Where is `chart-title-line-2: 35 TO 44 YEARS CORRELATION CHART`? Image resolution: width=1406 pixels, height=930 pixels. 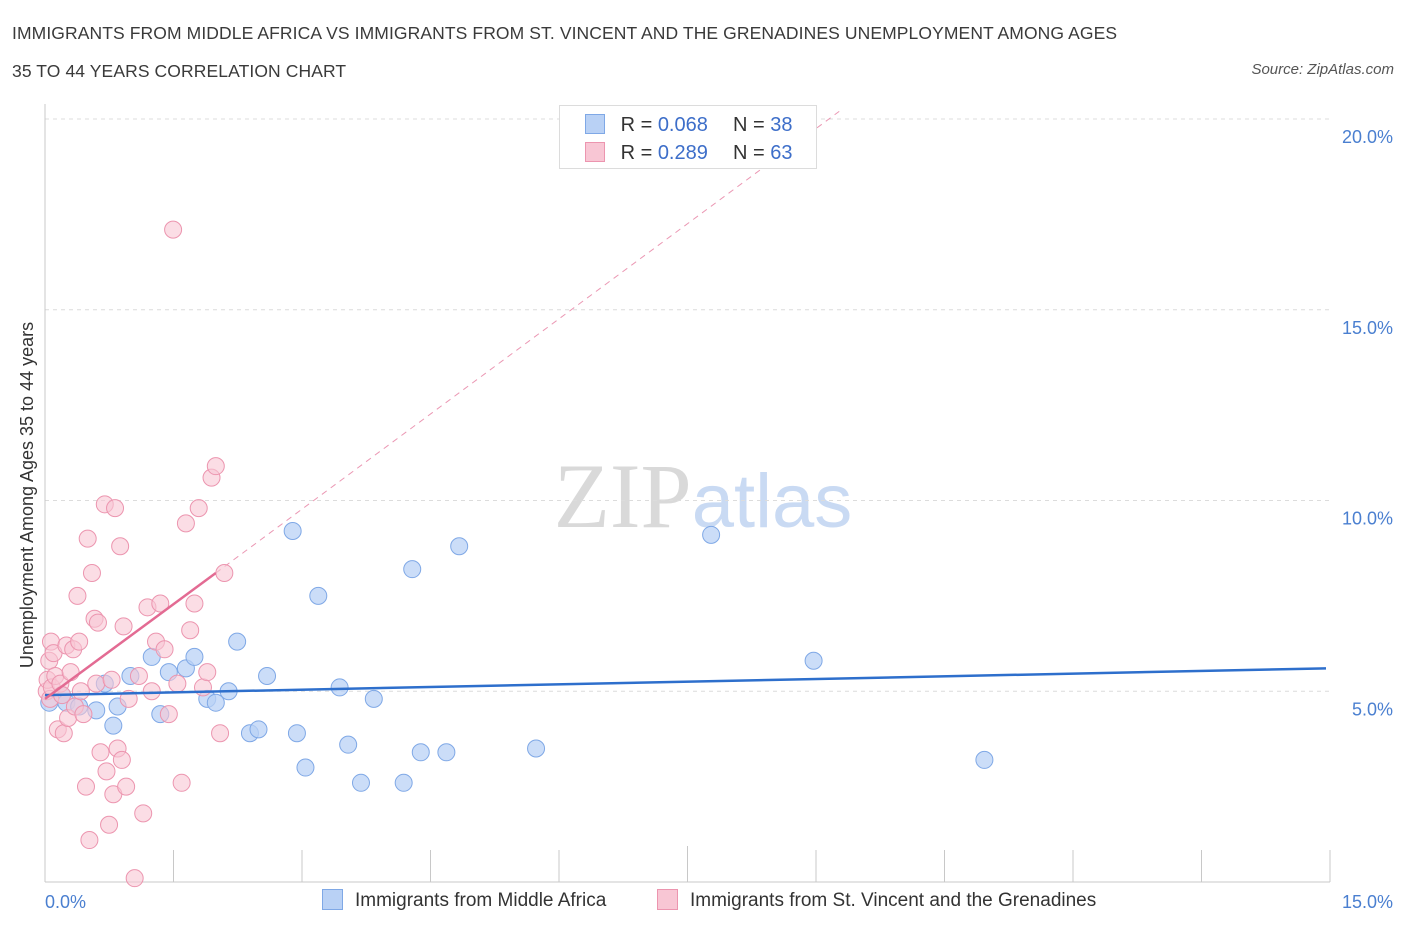 chart-title-line-2: 35 TO 44 YEARS CORRELATION CHART is located at coordinates (179, 71).